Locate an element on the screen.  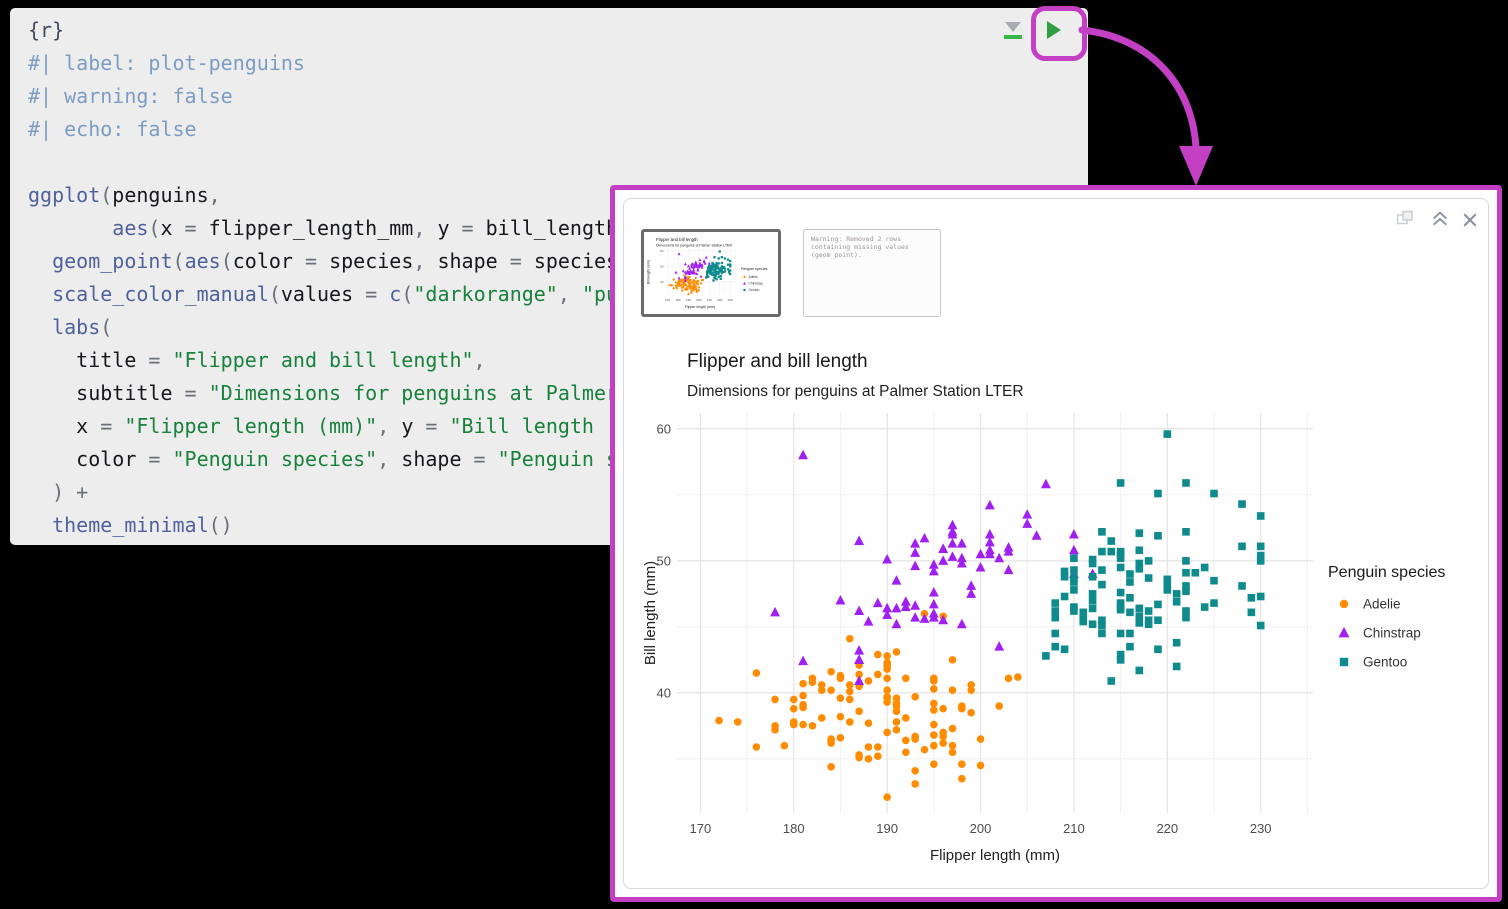
run-all-chunks-above-icon-bar is located at coordinates (1013, 37).